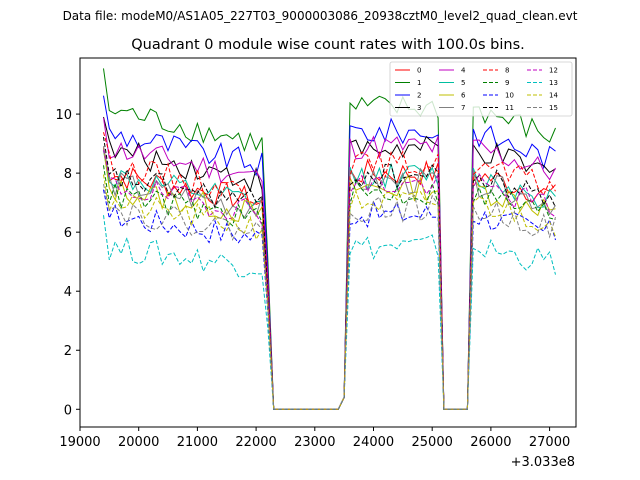  What do you see at coordinates (509, 108) in the screenshot?
I see `legend-label-11: 11` at bounding box center [509, 108].